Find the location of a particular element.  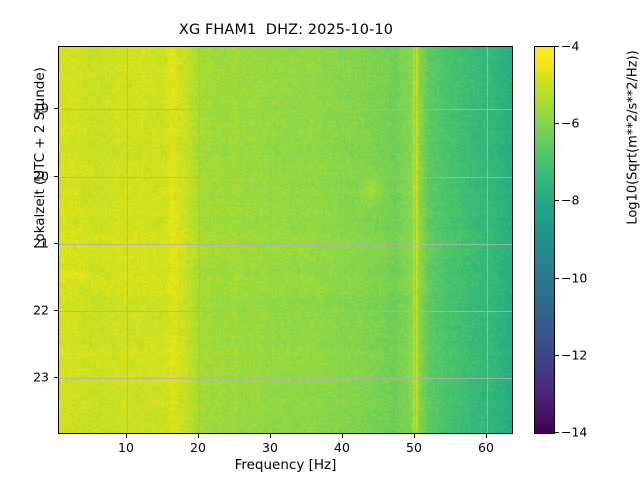

y-tick-label: 23 is located at coordinates (41, 377).